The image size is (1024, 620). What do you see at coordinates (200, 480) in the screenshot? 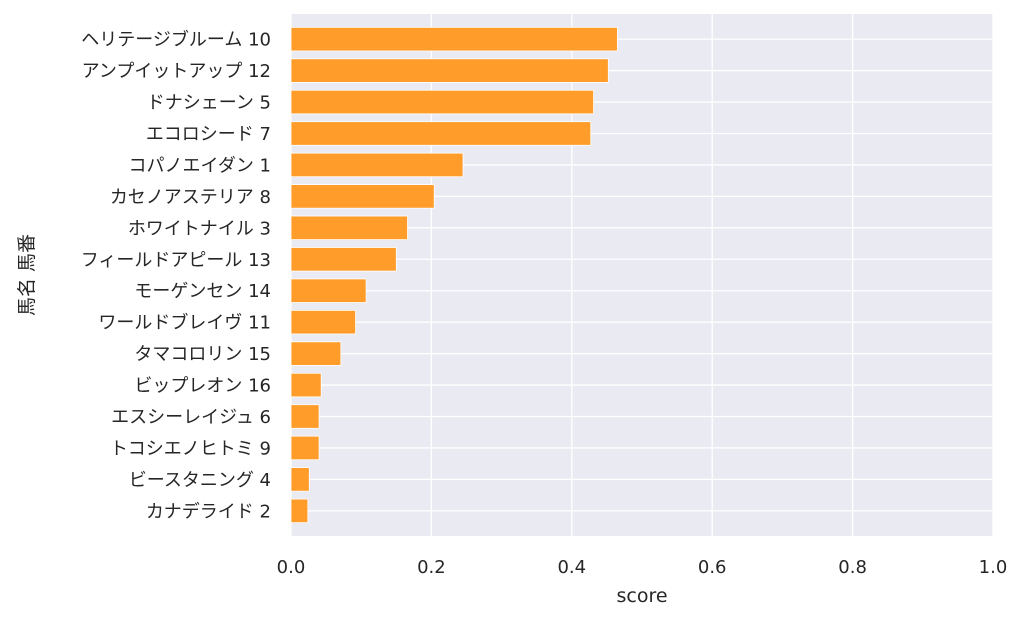
I see `y-tick-label: ビースタニング 4` at bounding box center [200, 480].